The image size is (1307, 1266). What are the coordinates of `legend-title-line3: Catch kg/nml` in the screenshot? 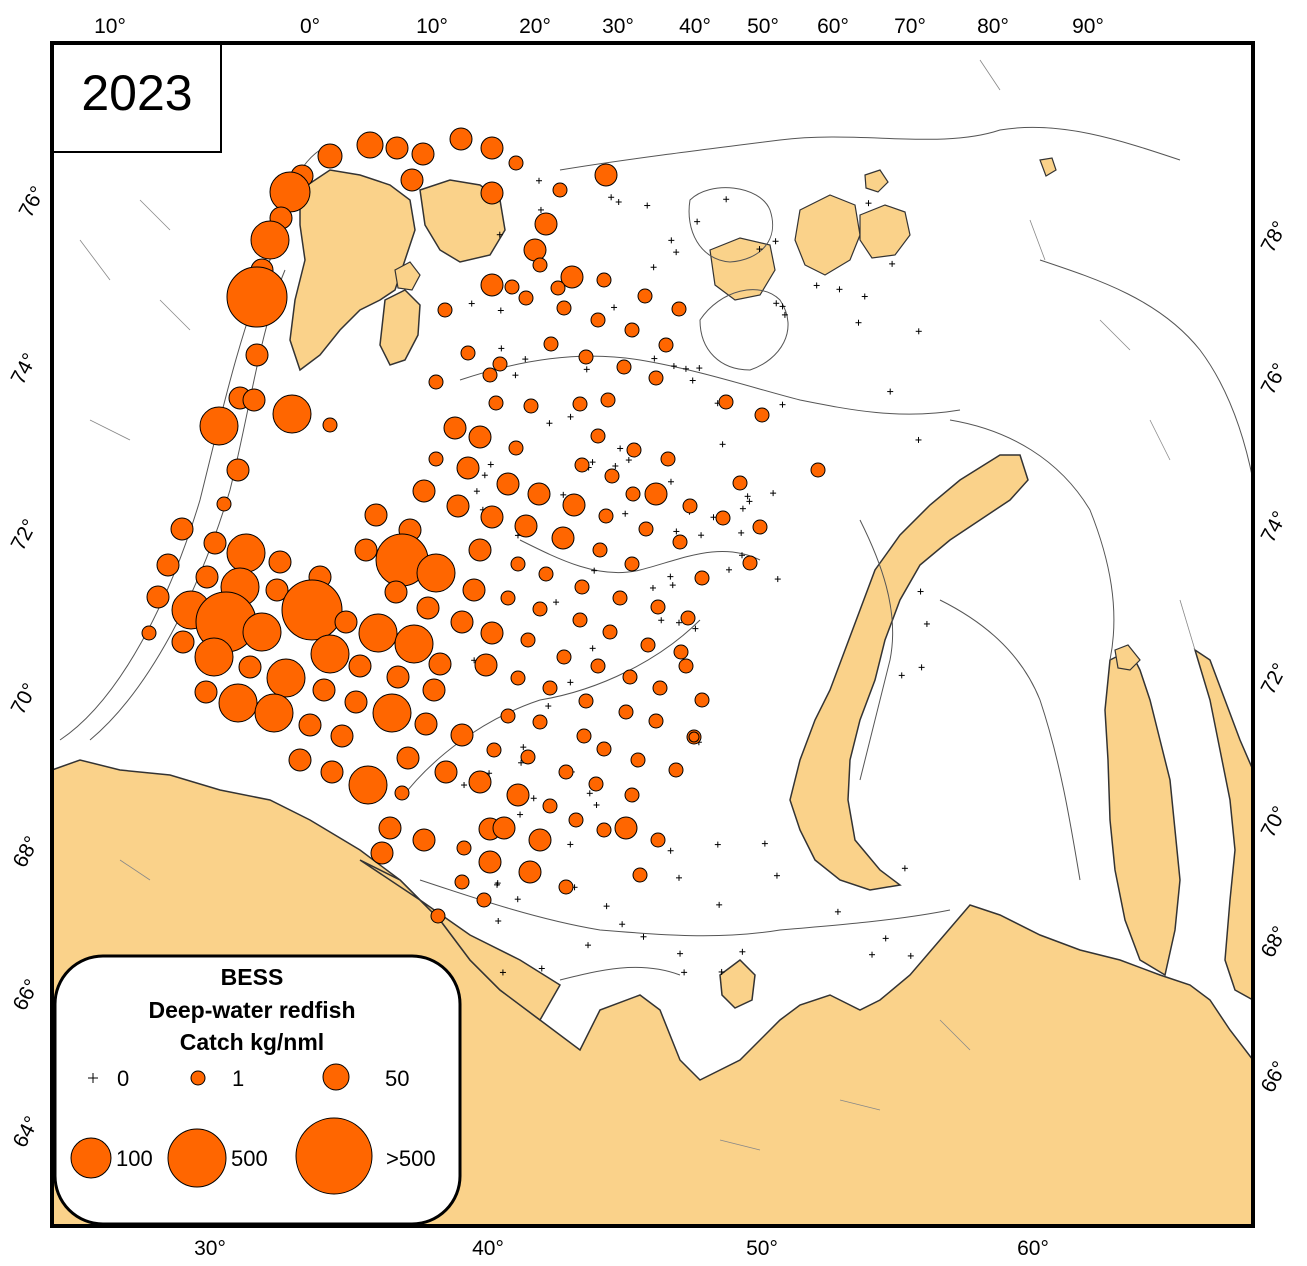 It's located at (252, 1042).